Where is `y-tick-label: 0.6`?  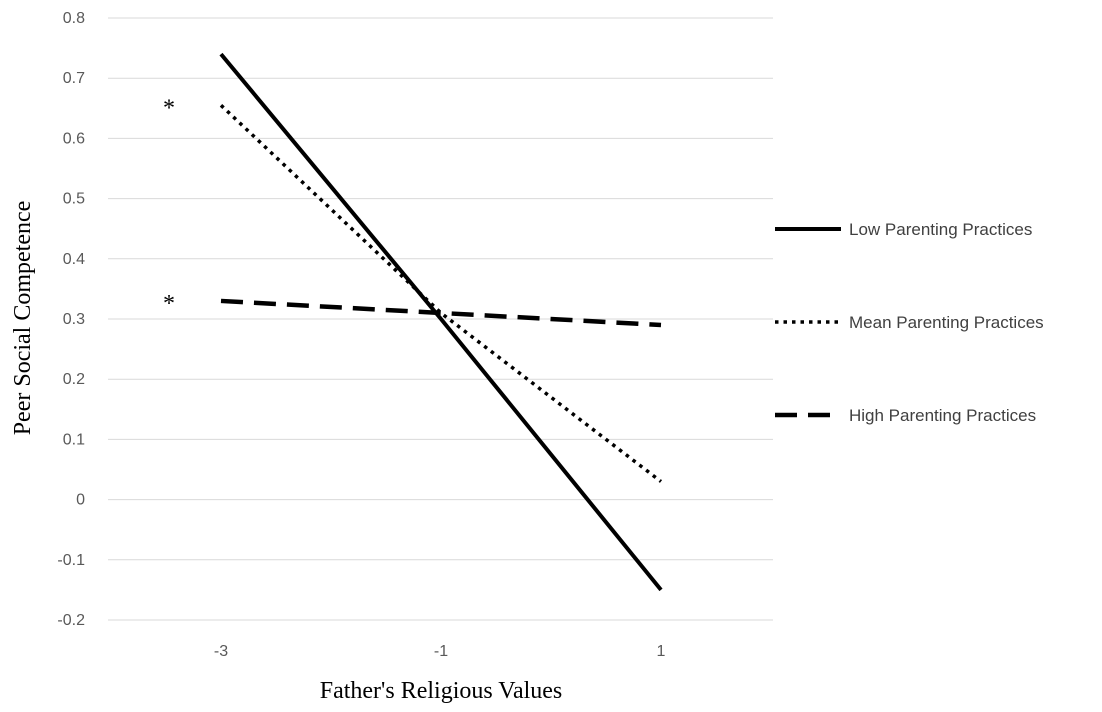 y-tick-label: 0.6 is located at coordinates (74, 138).